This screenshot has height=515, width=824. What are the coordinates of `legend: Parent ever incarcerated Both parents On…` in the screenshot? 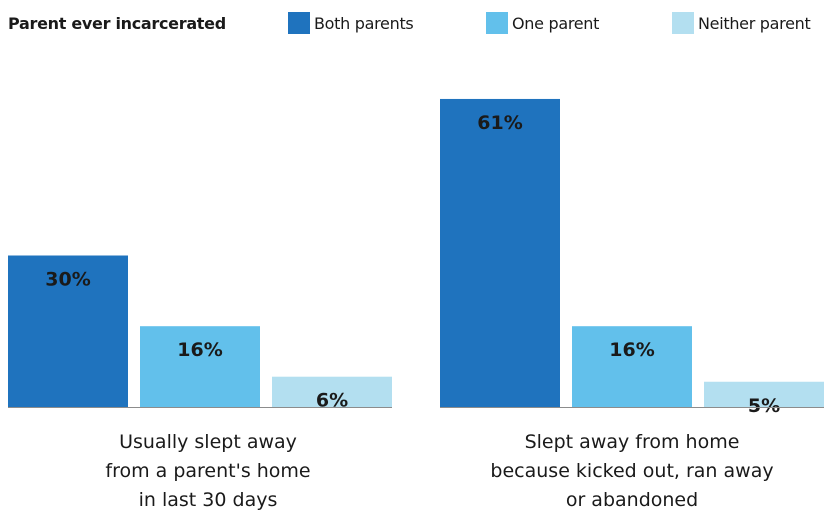 It's located at (412, 24).